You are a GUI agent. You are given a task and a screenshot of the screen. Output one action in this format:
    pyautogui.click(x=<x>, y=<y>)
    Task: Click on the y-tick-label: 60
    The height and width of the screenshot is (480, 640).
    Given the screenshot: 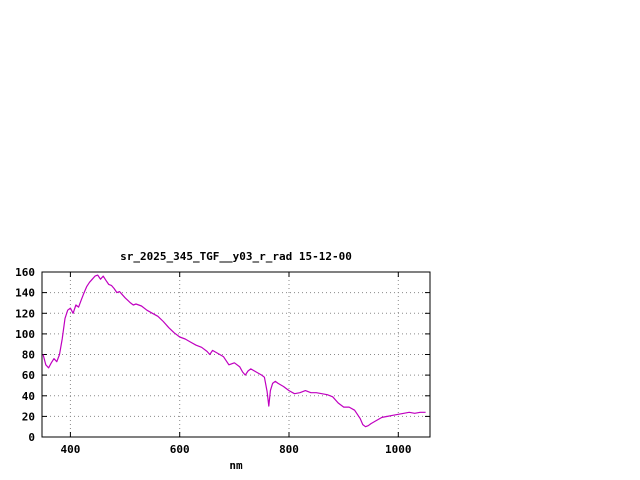 What is the action you would take?
    pyautogui.click(x=28, y=375)
    